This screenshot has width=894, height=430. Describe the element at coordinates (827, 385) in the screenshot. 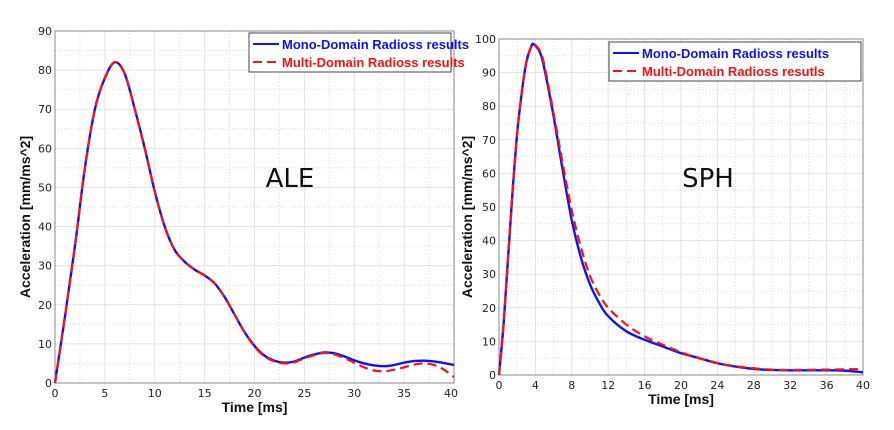

I see `x-tick-label: 36` at that location.